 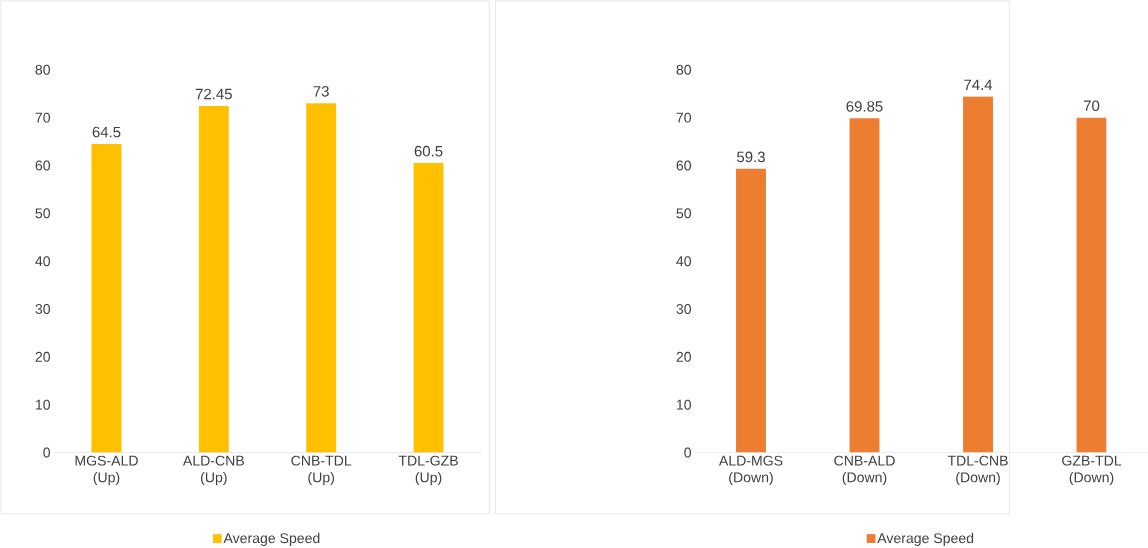 I want to click on data-label: 60.5, so click(x=428, y=151).